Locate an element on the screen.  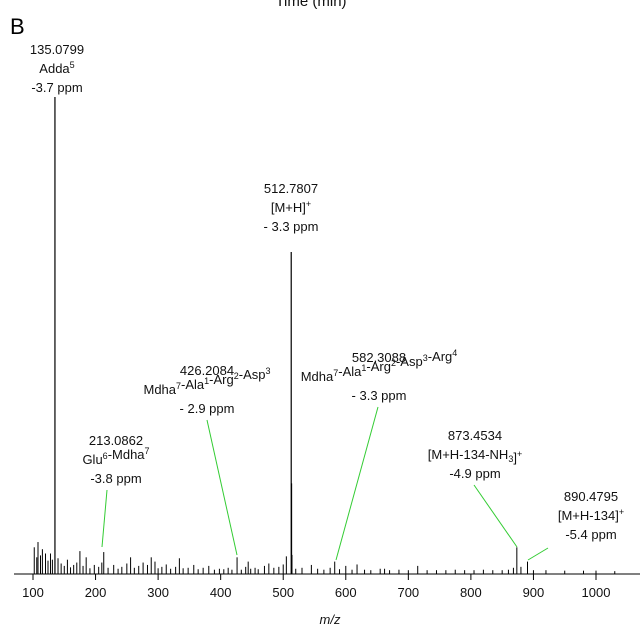
x-tick-label: 700 is located at coordinates (408, 592).